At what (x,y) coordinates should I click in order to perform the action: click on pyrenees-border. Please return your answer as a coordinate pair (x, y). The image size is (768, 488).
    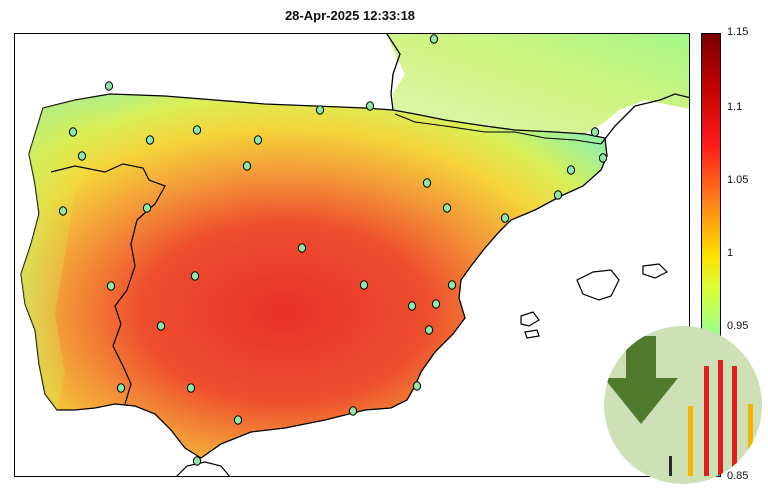
    Looking at the image, I should click on (498, 129).